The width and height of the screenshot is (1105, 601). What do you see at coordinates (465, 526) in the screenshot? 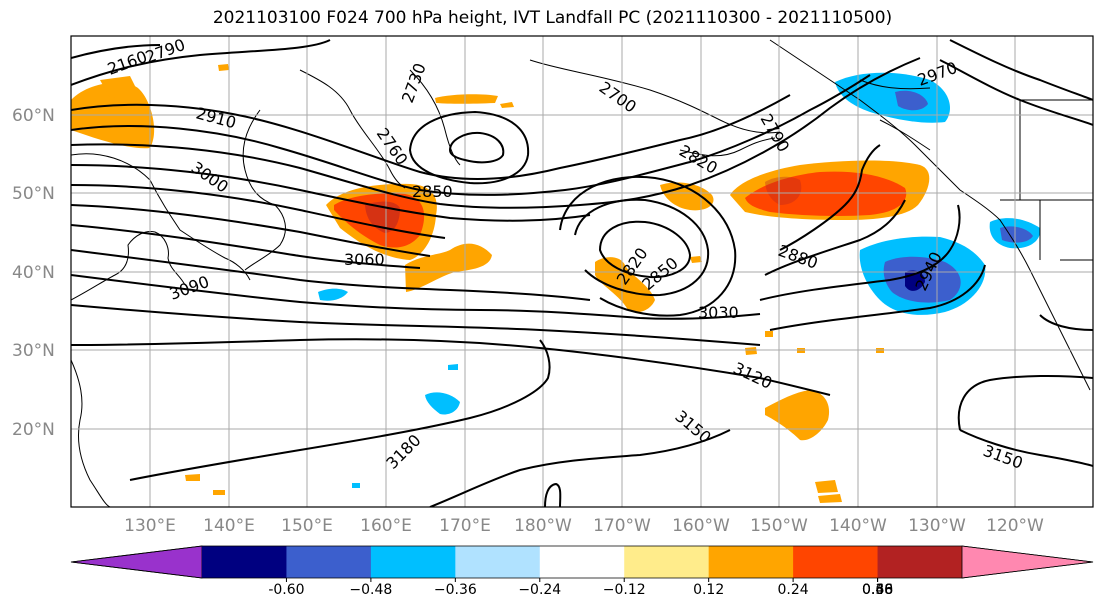
I see `lon-label: 170°E` at bounding box center [465, 526].